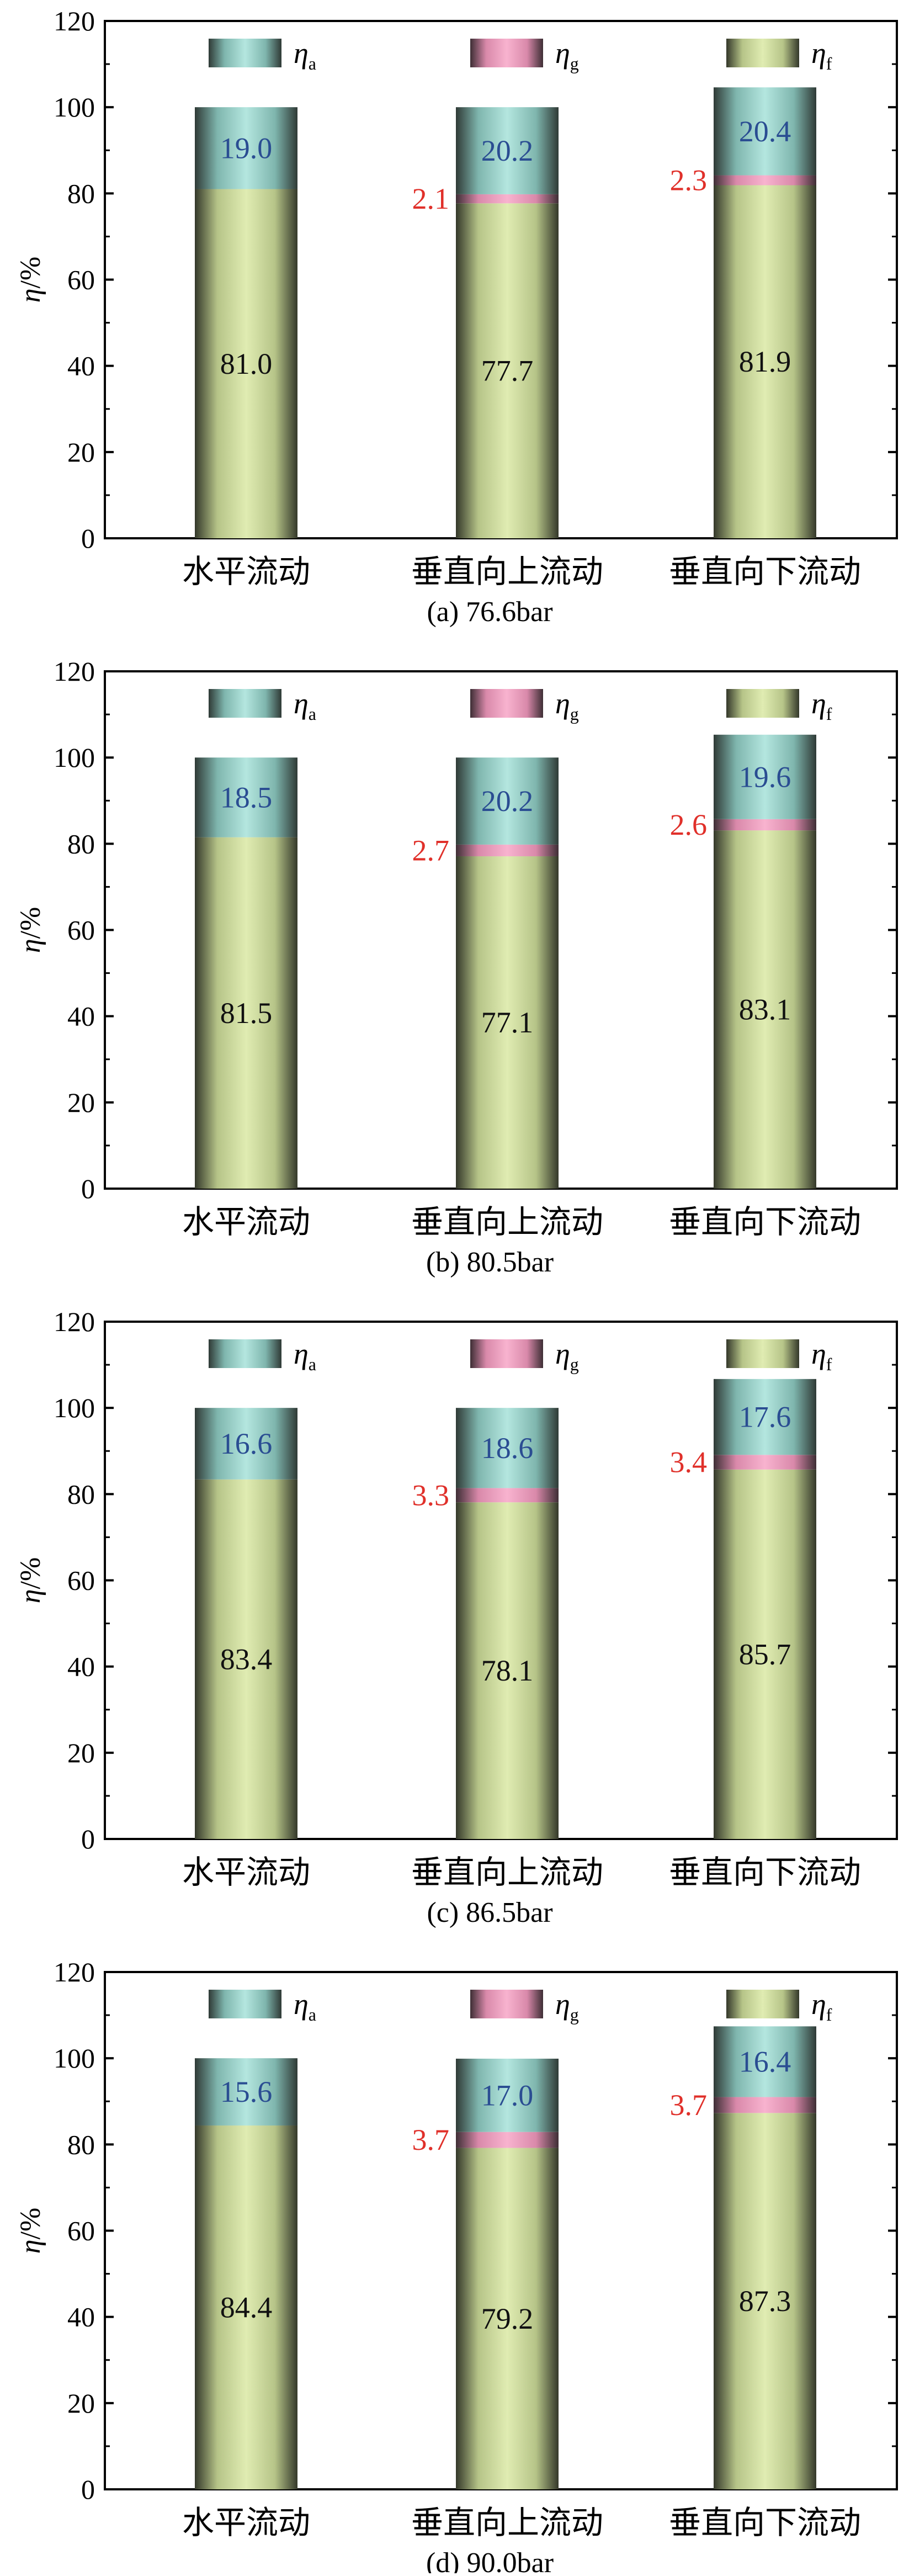 Image resolution: width=909 pixels, height=2576 pixels. What do you see at coordinates (507, 2318) in the screenshot?
I see `data-label-eta-f: 79.2` at bounding box center [507, 2318].